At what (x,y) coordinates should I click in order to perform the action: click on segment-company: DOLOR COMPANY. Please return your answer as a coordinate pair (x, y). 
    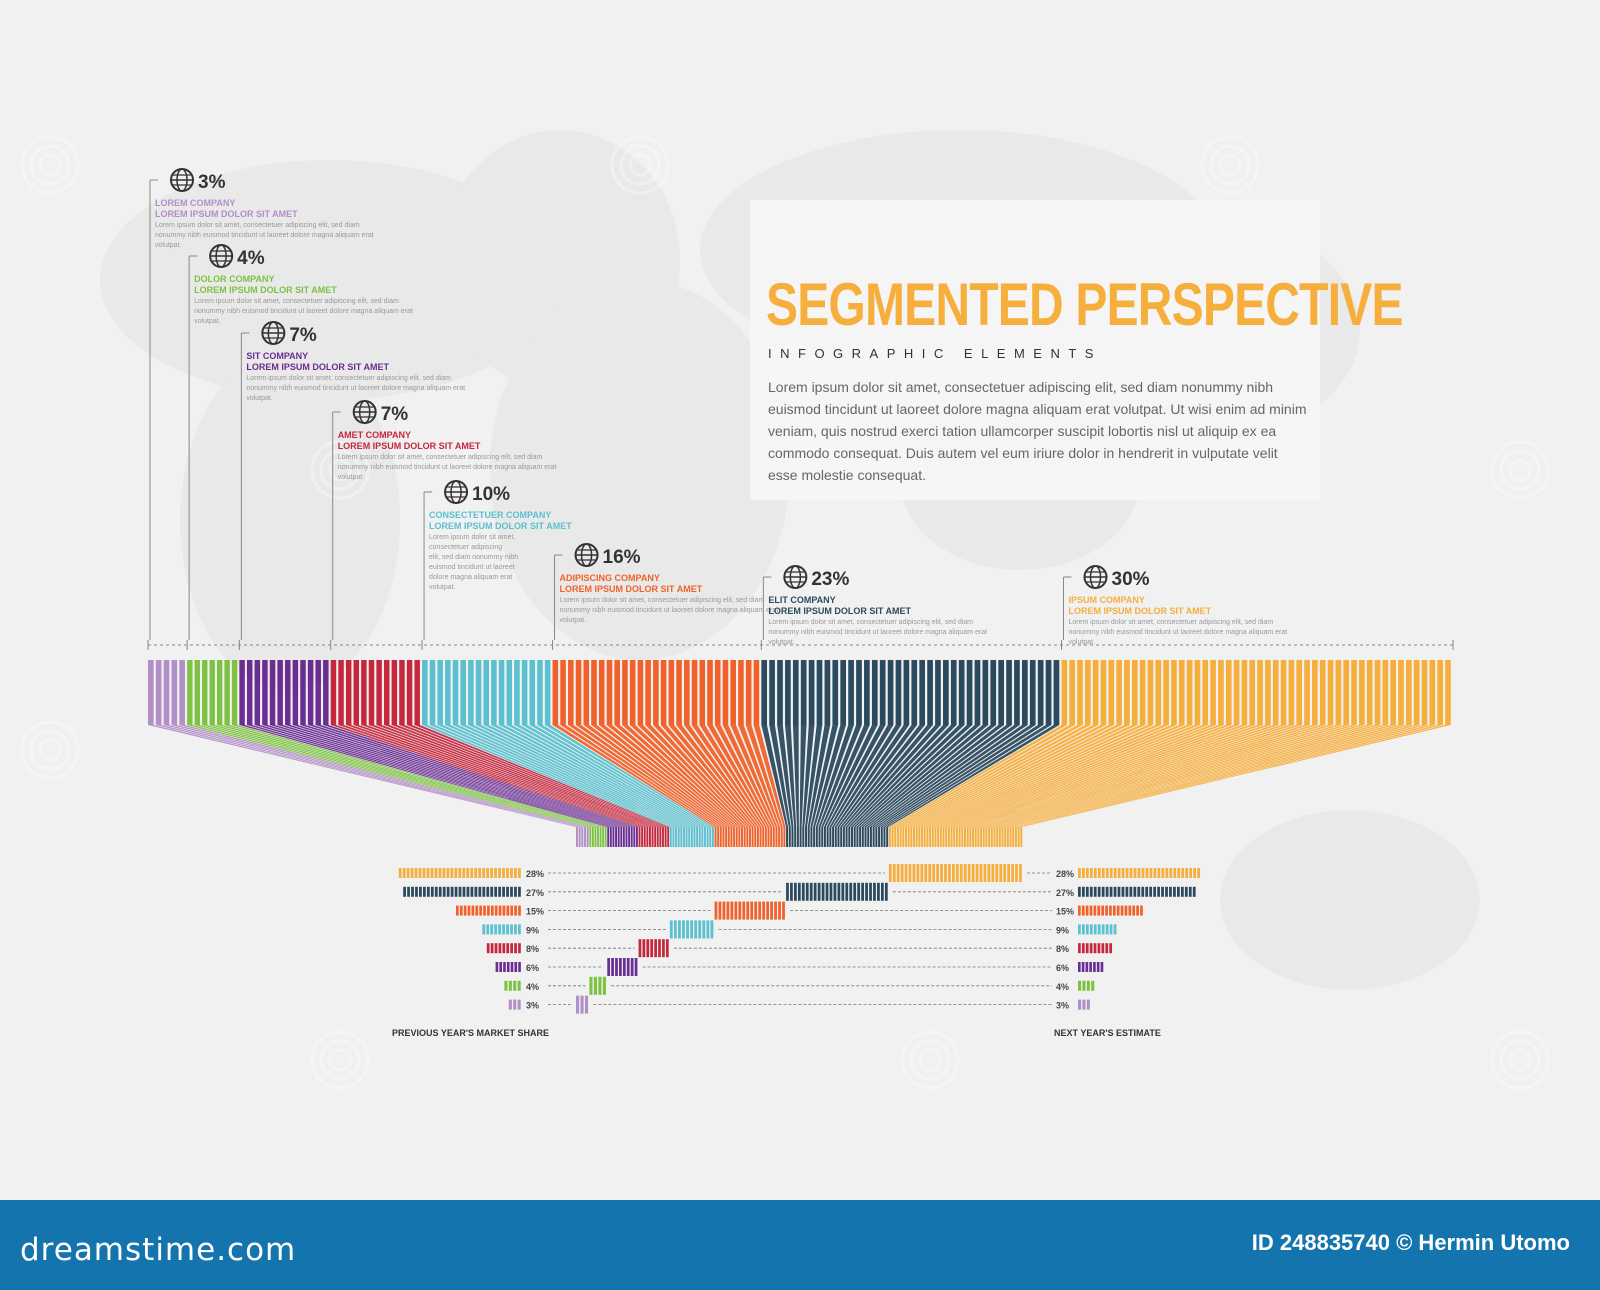
    Looking at the image, I should click on (234, 279).